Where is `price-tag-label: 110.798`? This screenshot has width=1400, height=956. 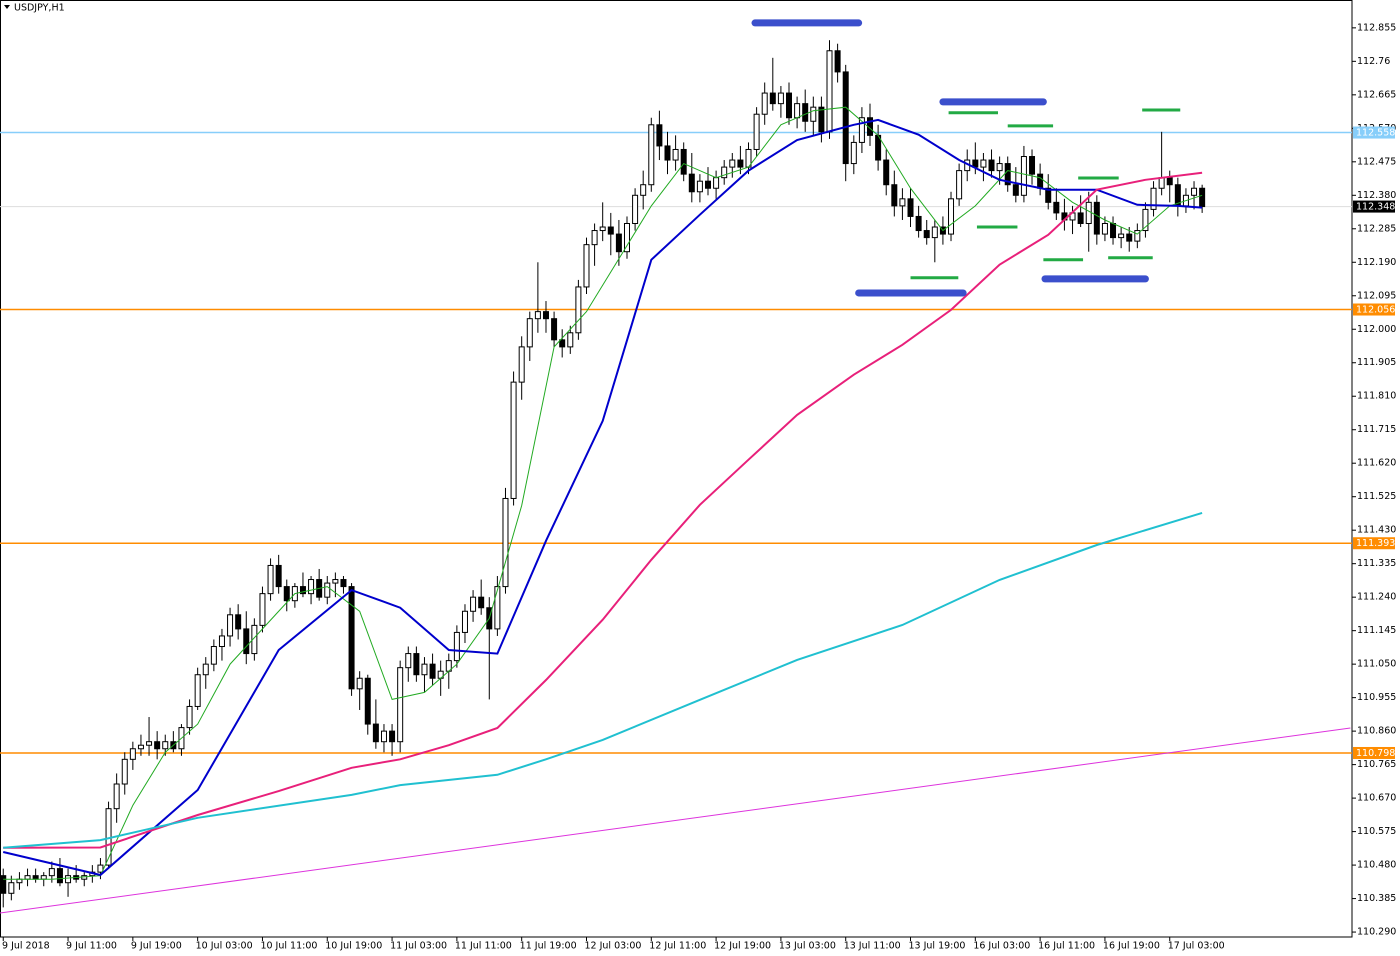
price-tag-label: 110.798 is located at coordinates (1375, 753).